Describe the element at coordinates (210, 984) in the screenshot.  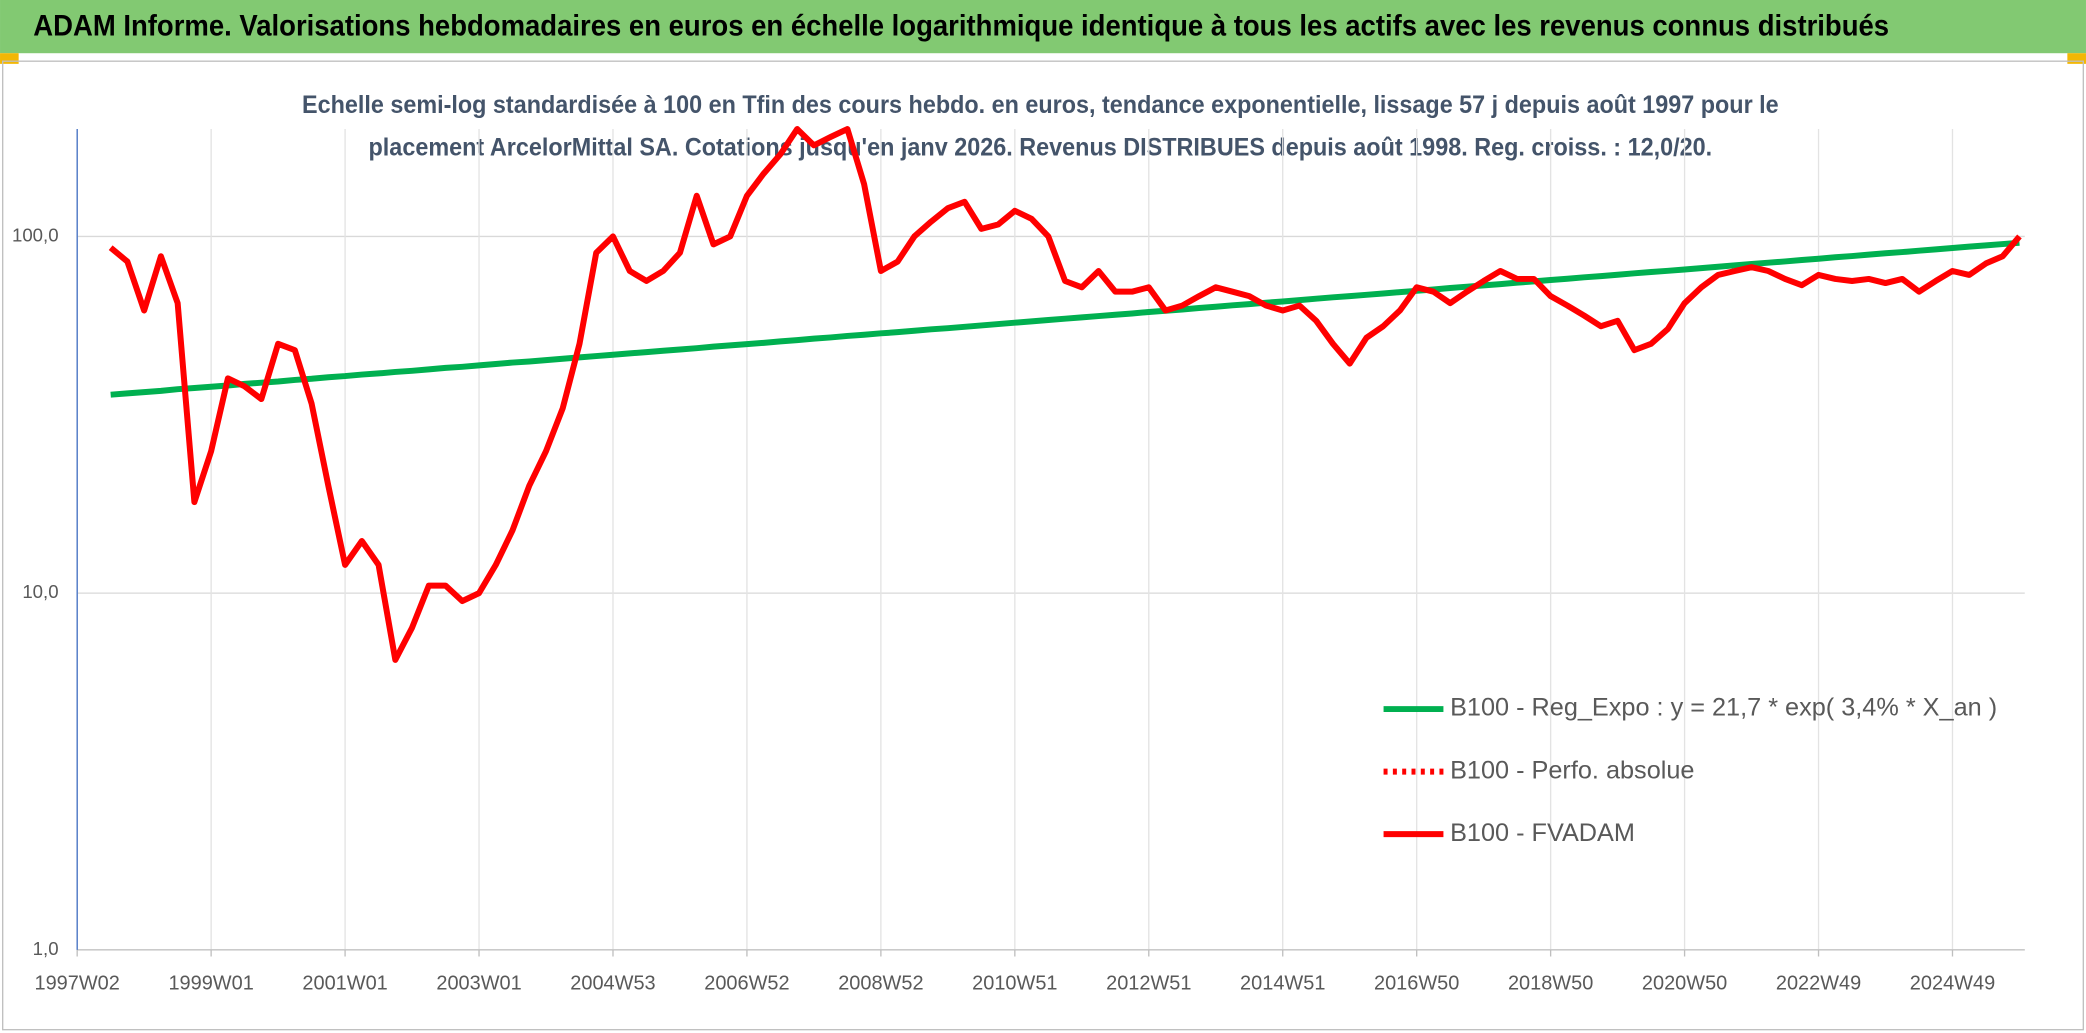
I see `x-tick-label: 1999W01` at that location.